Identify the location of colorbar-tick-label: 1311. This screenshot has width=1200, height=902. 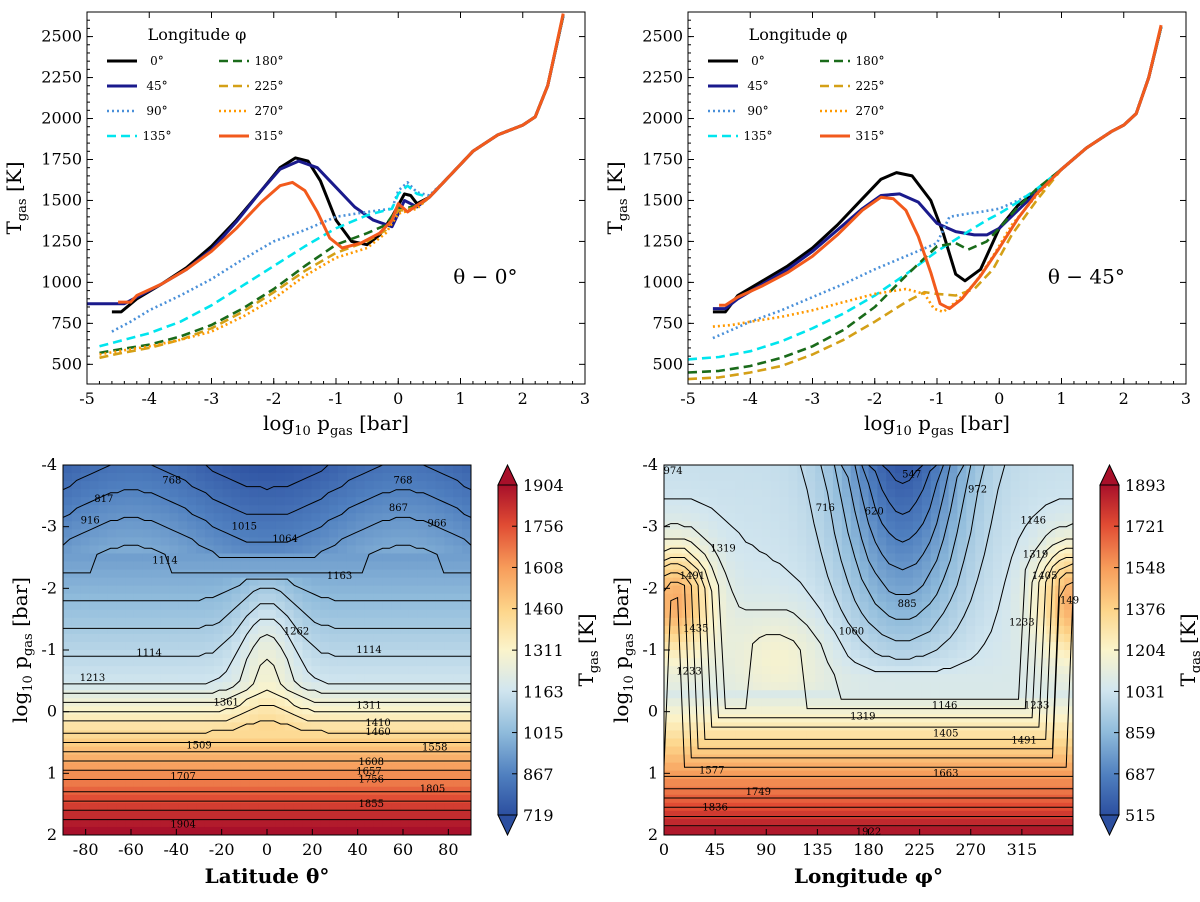
(543, 650).